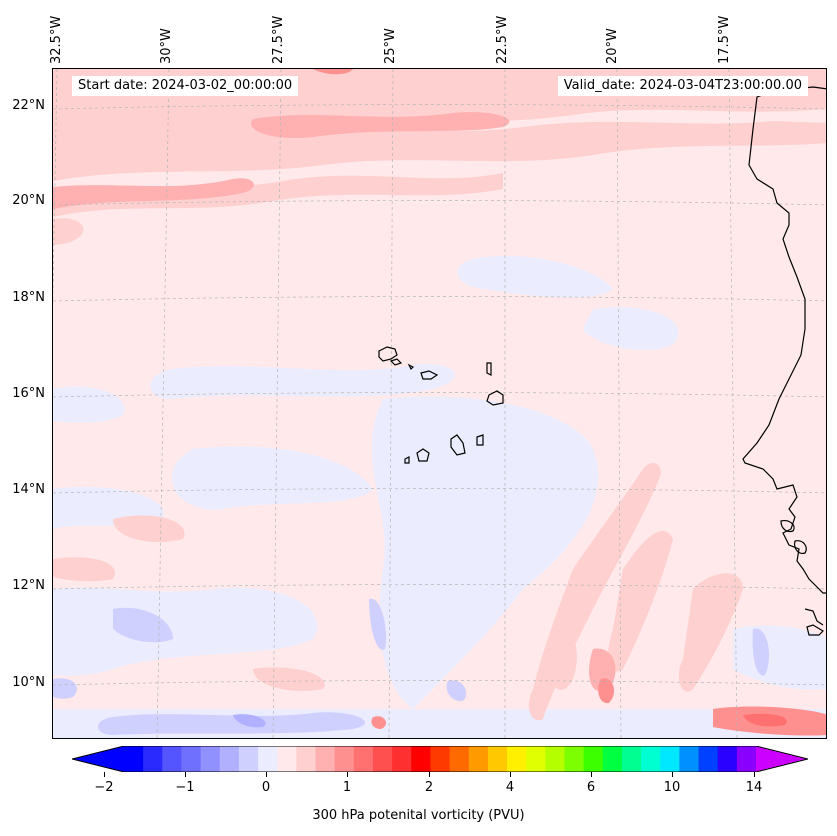 Image resolution: width=837 pixels, height=836 pixels. I want to click on lon-label: 20°W, so click(612, 46).